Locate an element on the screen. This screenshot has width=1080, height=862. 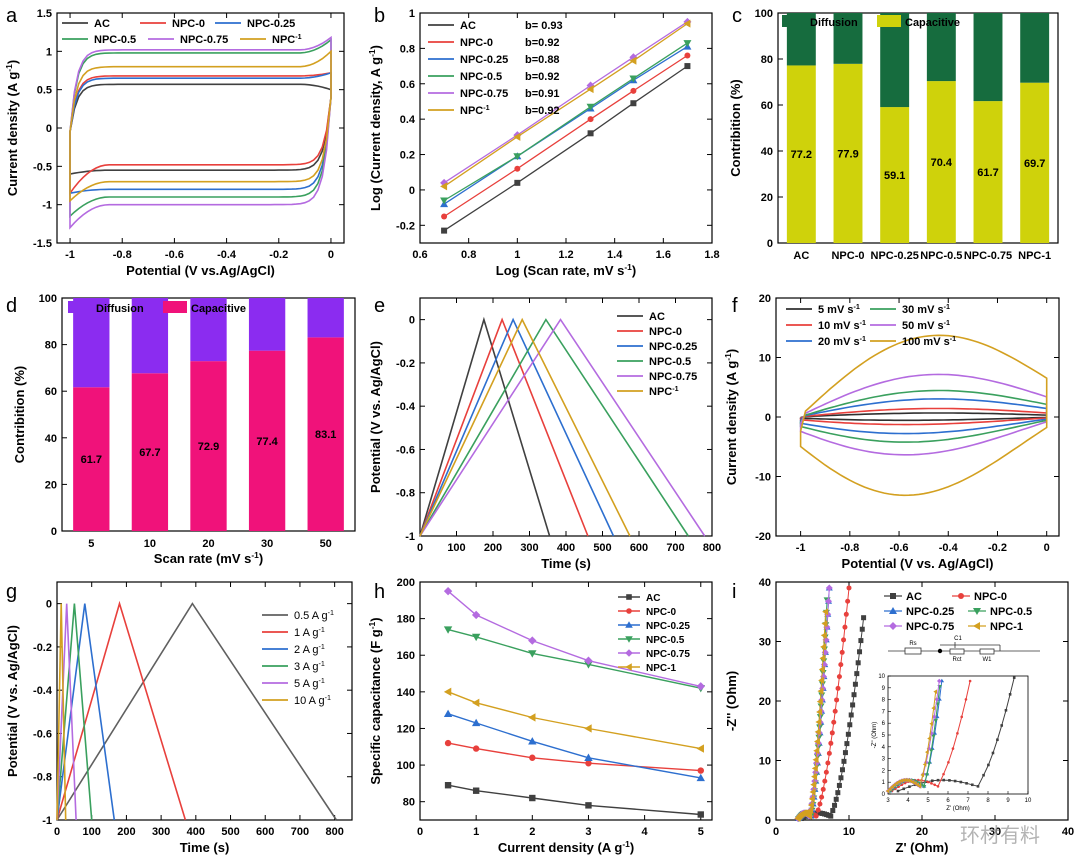
y-tick-label: -0.8 is located at coordinates (42, 778).